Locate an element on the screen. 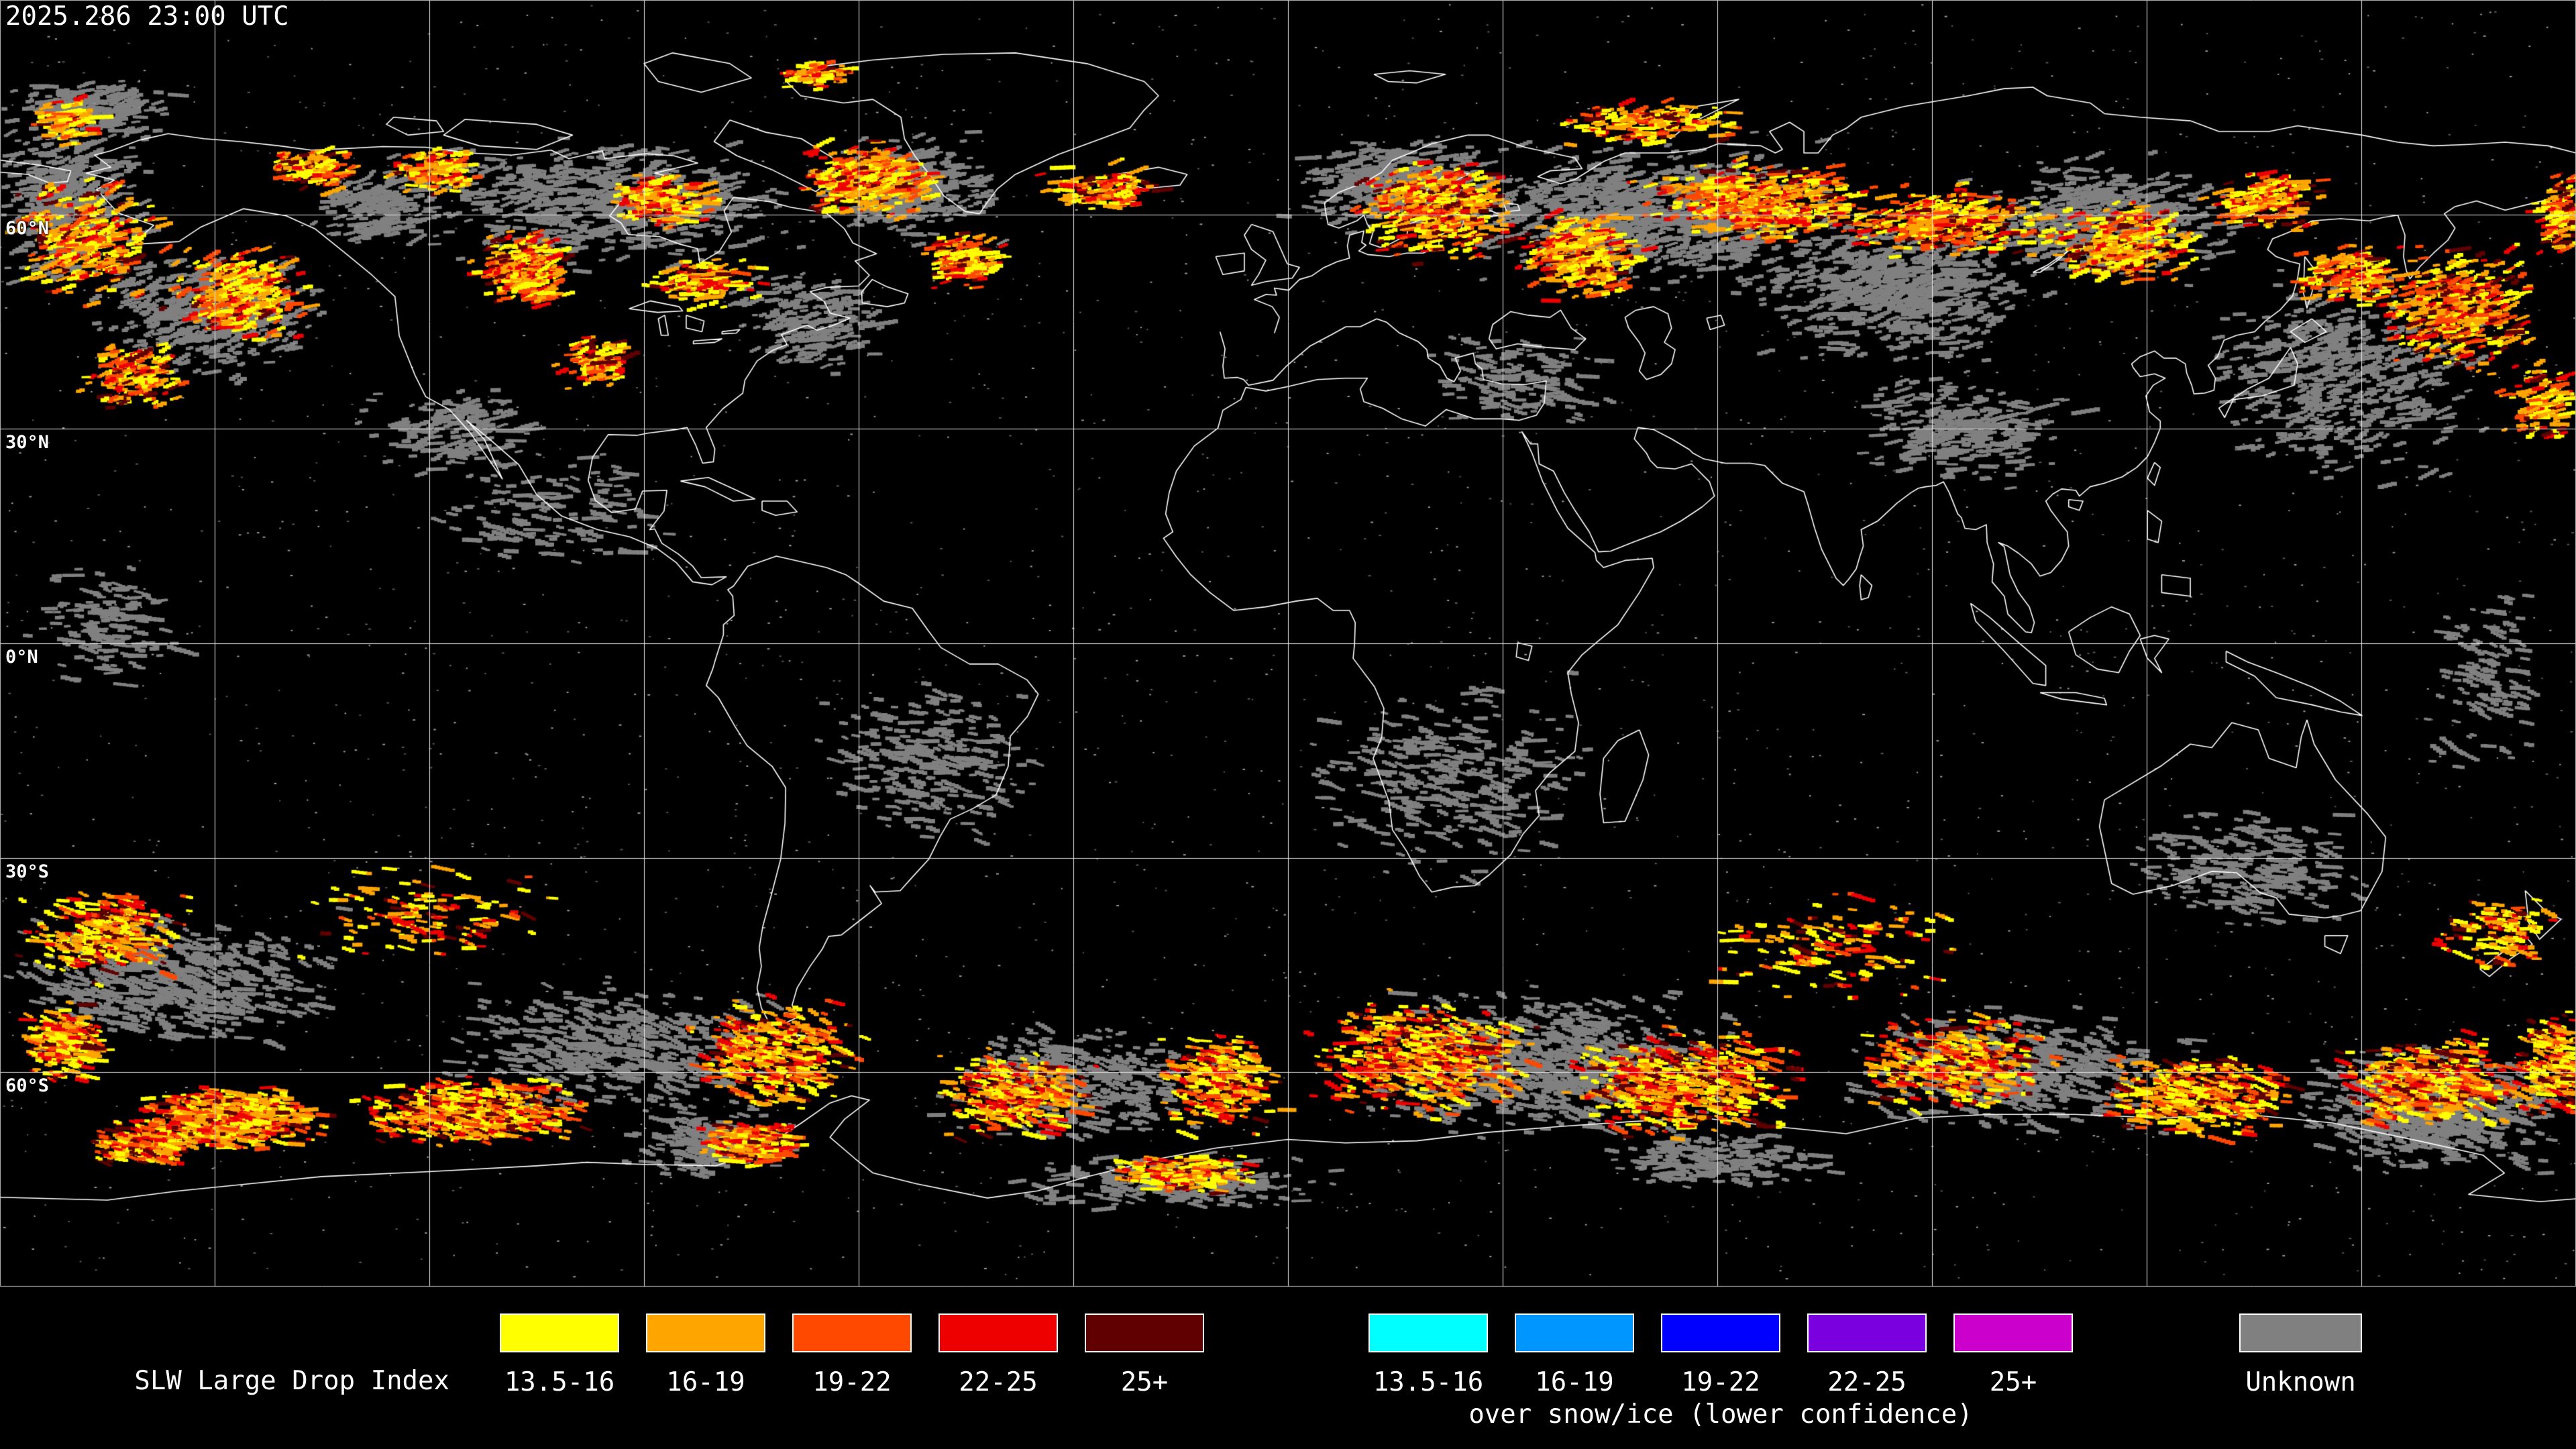 This screenshot has height=1449, width=2576. timestamp: 2025.286 23:00 UTC is located at coordinates (147, 16).